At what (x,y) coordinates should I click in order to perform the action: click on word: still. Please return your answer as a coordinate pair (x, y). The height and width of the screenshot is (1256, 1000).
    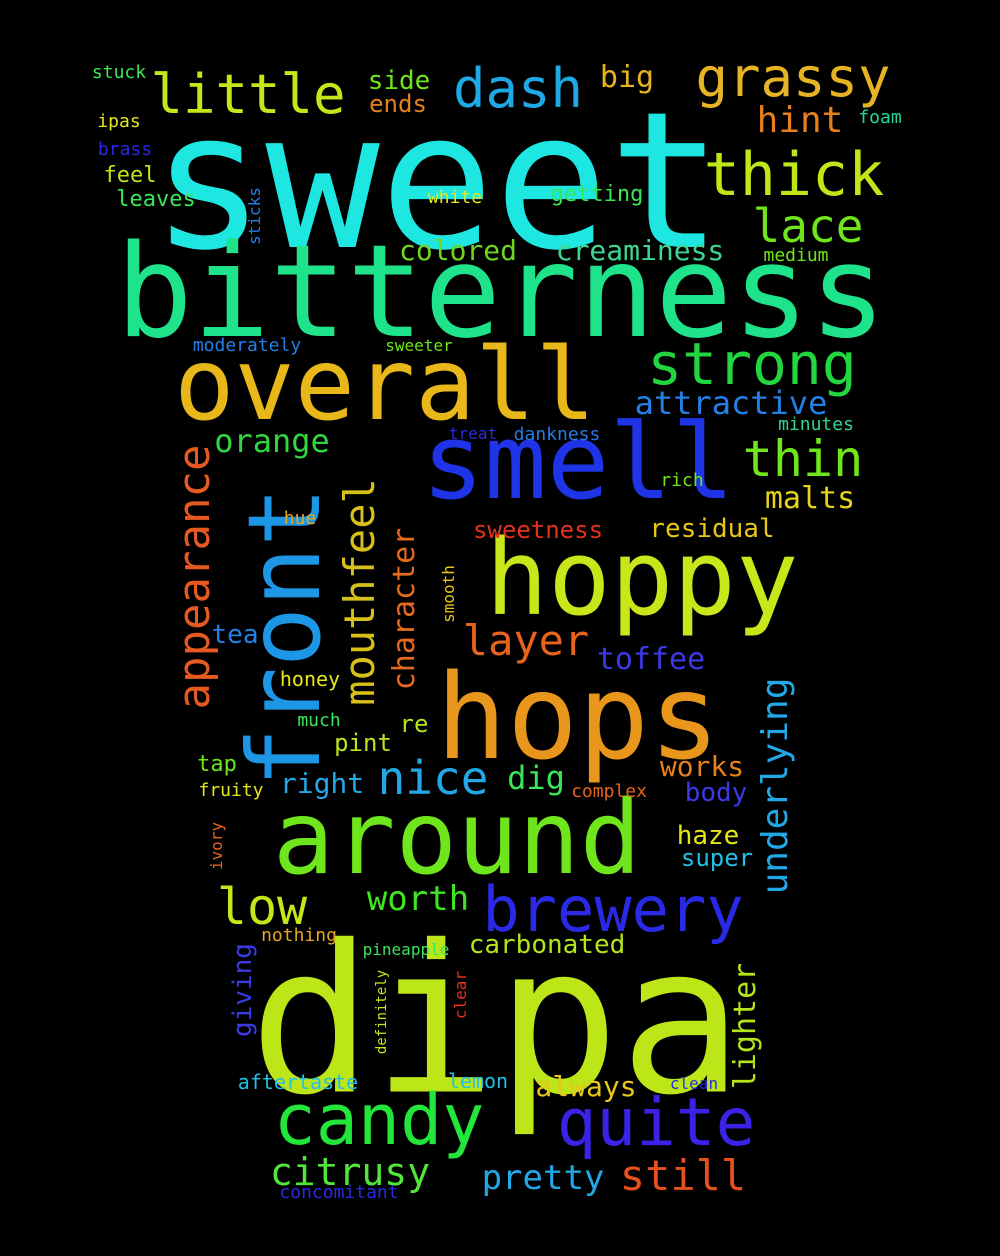
    Looking at the image, I should click on (683, 1175).